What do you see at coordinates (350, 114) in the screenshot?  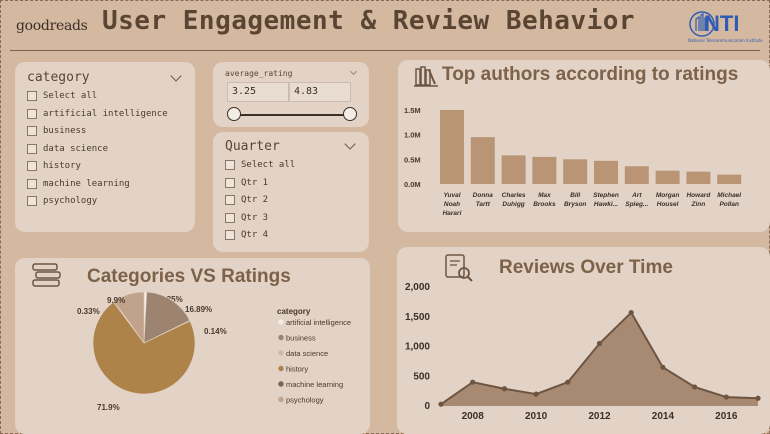 I see `rating-slider-max-handle` at bounding box center [350, 114].